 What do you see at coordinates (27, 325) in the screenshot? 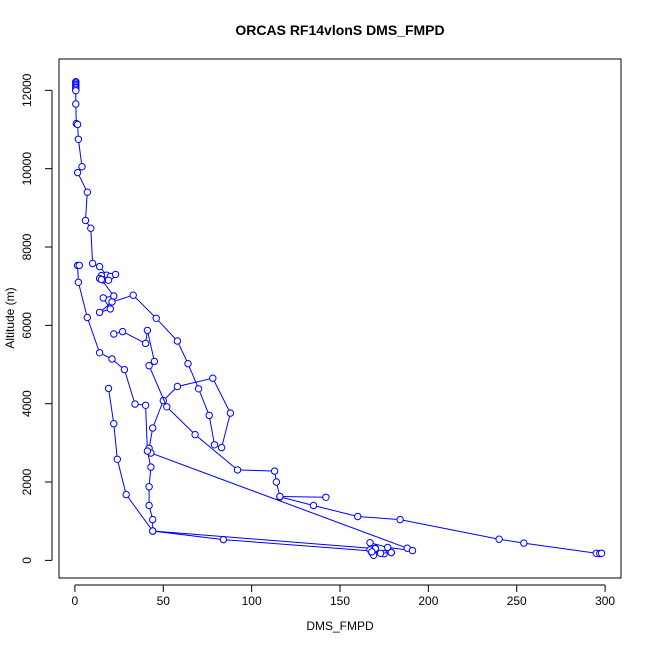
I see `y-tick-label: 6000` at bounding box center [27, 325].